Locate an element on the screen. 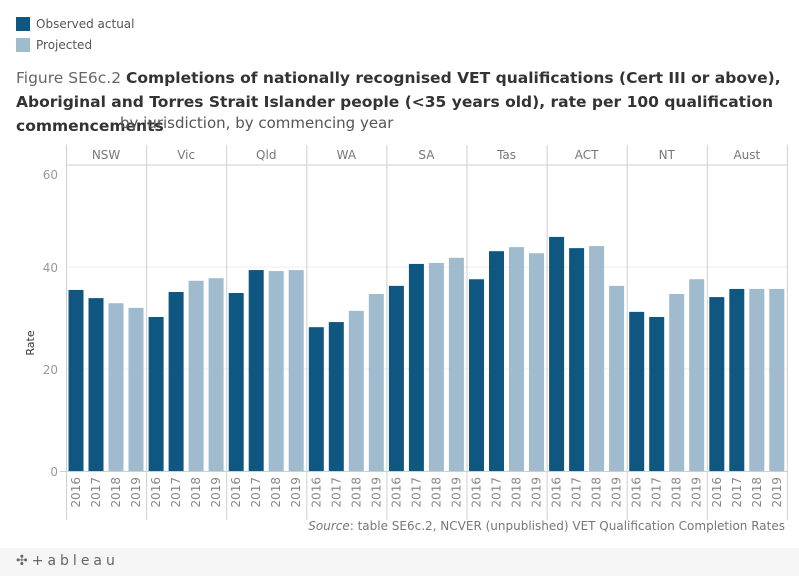  tableau-footer: ✣ +ableau is located at coordinates (399, 562).